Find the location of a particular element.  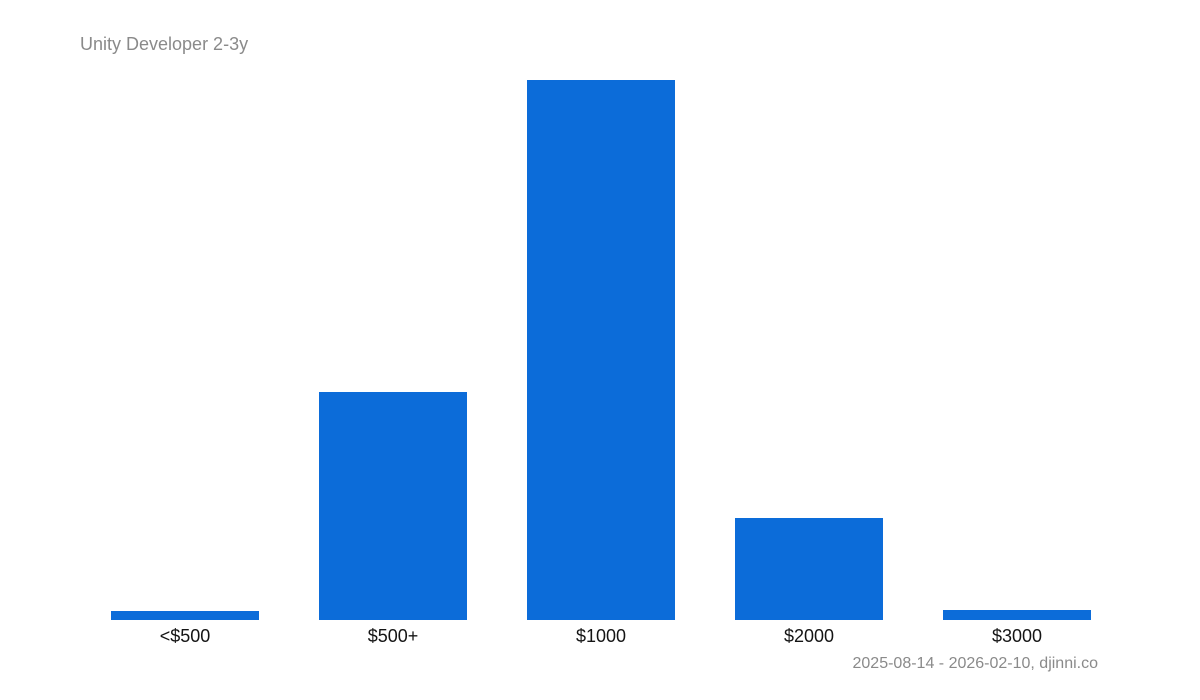

x-tick-label: $2000 is located at coordinates (809, 636).